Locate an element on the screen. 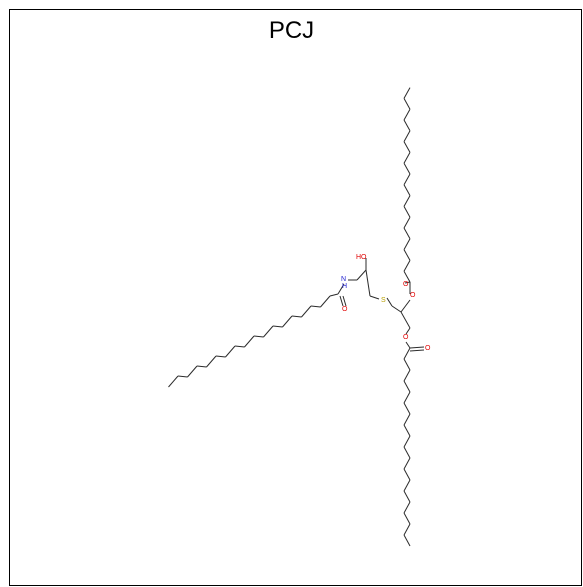 This screenshot has width=583, height=587. ester2-ether-oxygen-label: O is located at coordinates (406, 337).